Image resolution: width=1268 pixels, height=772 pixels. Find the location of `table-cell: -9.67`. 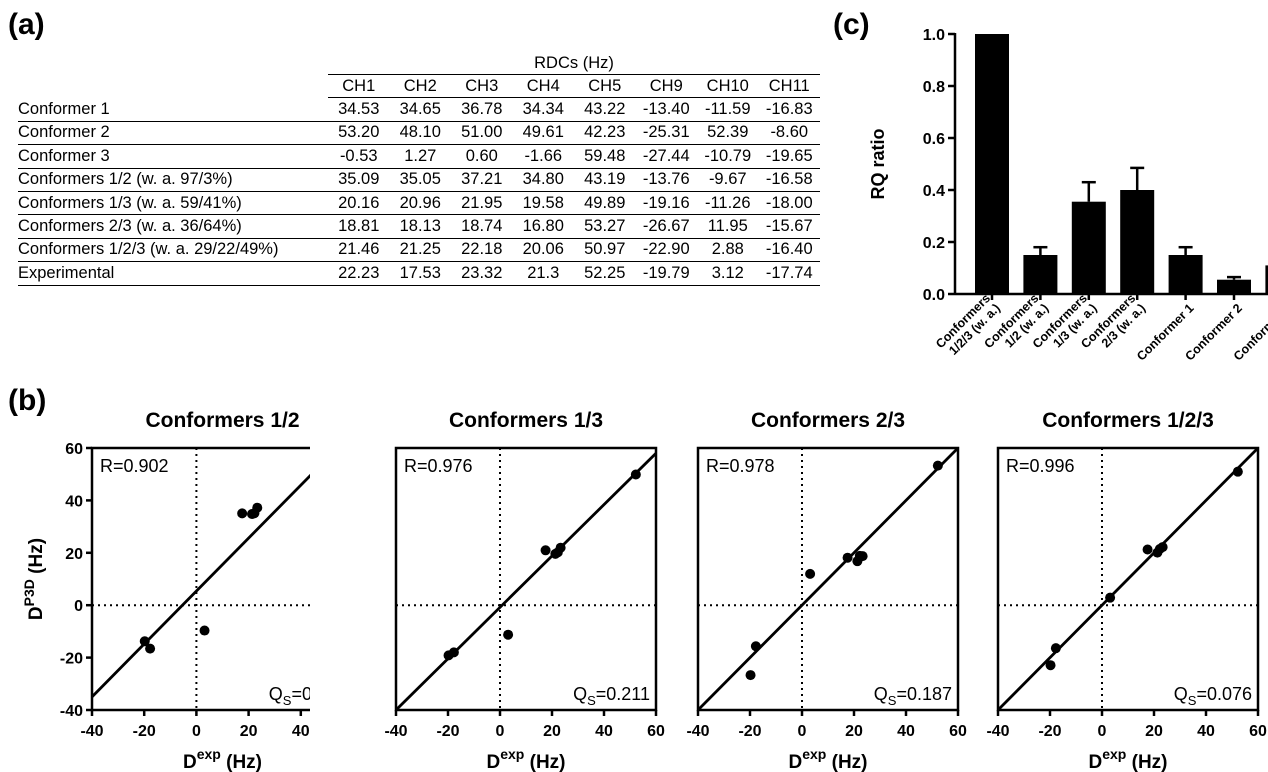

table-cell: -9.67 is located at coordinates (728, 180).